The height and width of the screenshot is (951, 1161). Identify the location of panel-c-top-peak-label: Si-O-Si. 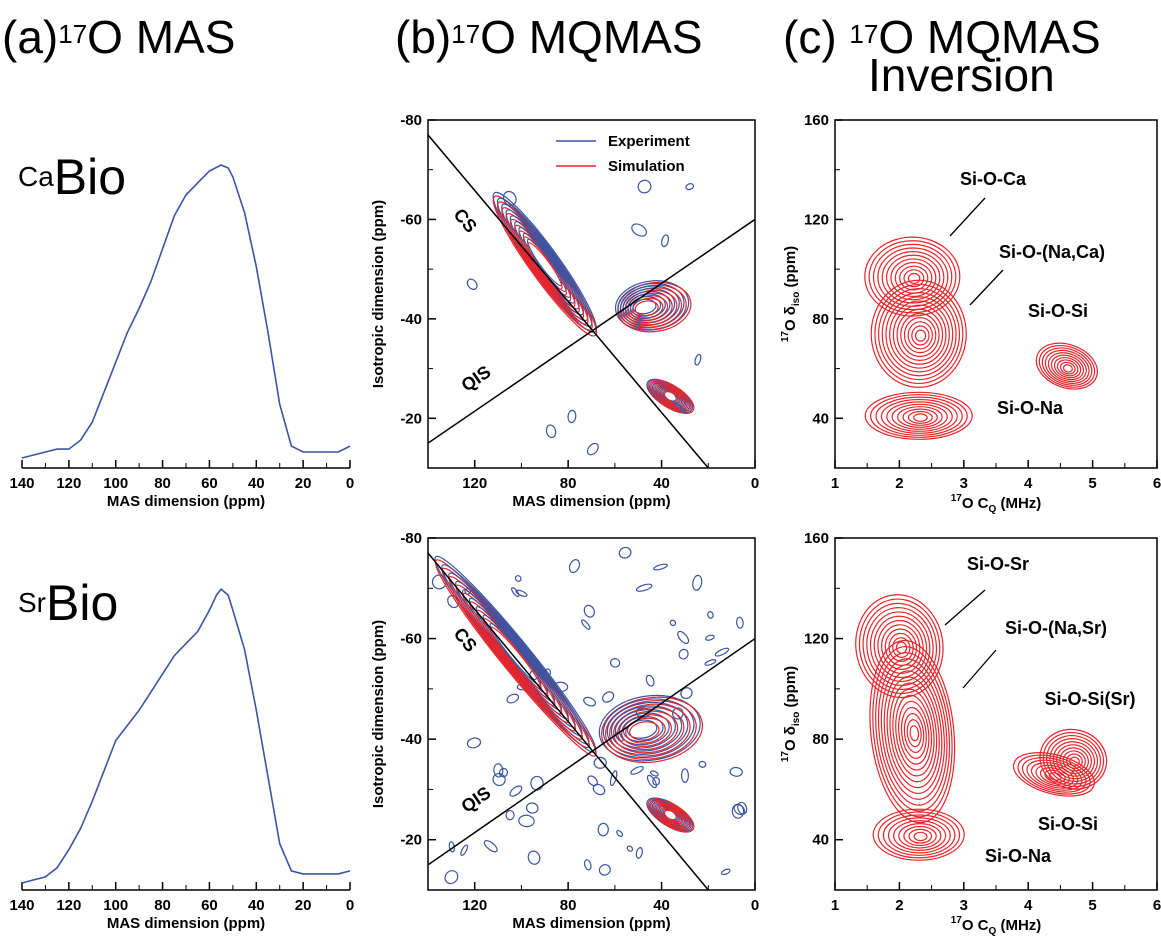
(1058, 311).